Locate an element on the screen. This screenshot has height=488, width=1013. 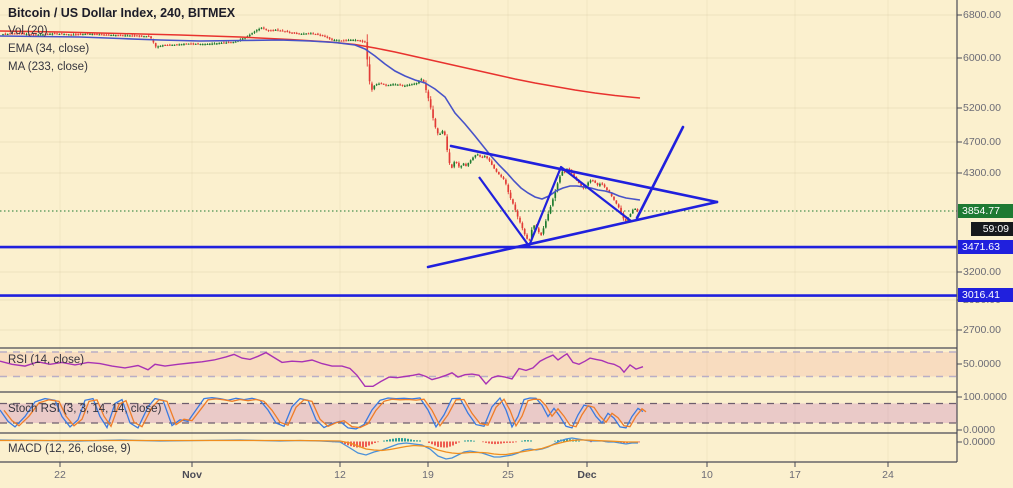
stoch-pane-label: Stoch RSI (3, 3, 14, 14, close) is located at coordinates (85, 409).